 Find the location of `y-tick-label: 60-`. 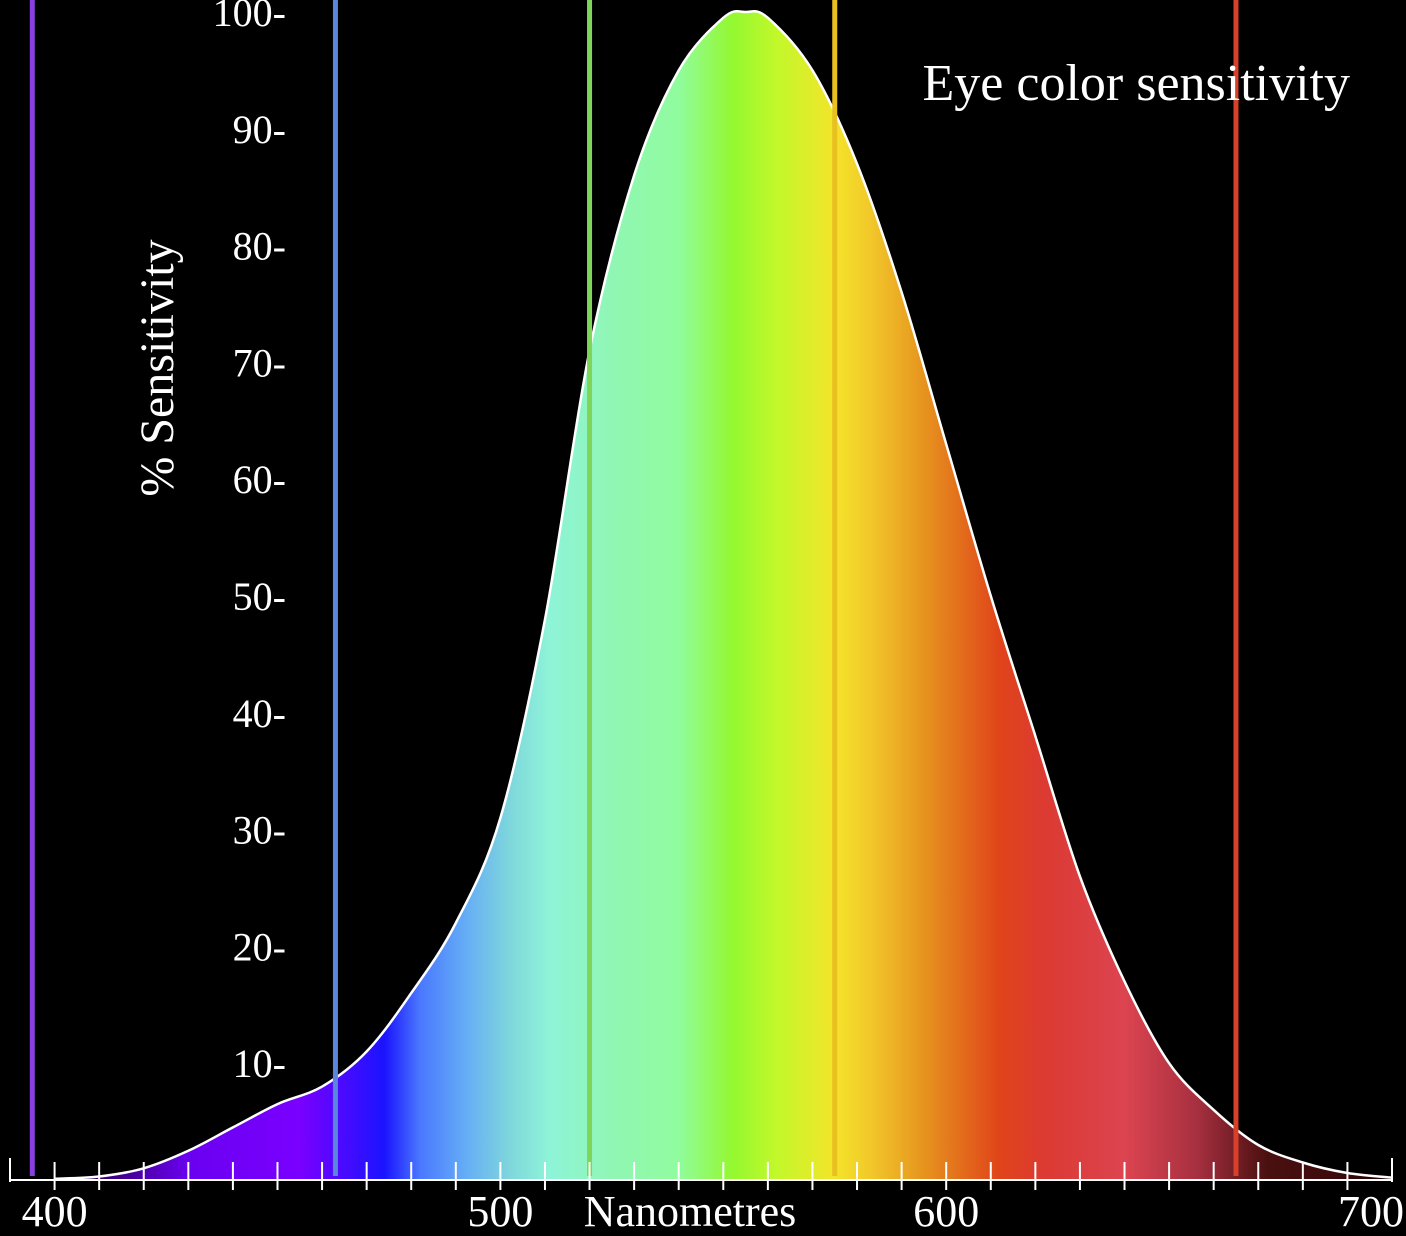

y-tick-label: 60- is located at coordinates (259, 479).